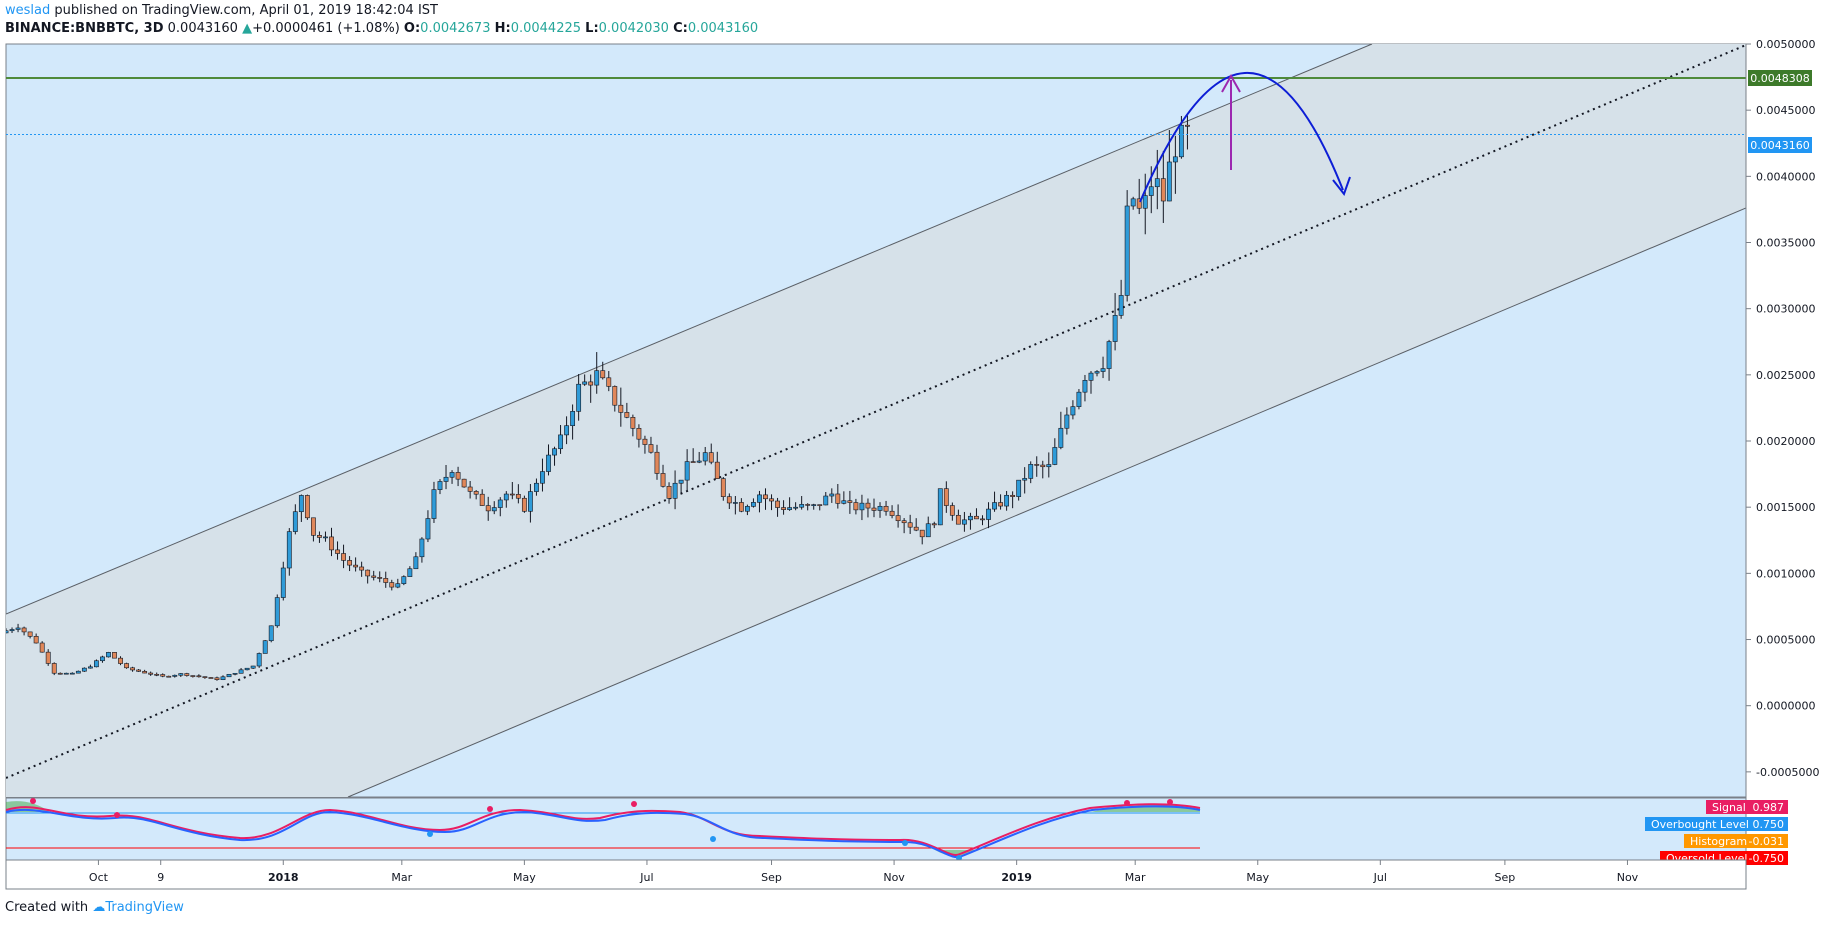 The width and height of the screenshot is (1828, 927). Describe the element at coordinates (247, 28) in the screenshot. I see `up-arrow-icon: ▲` at that location.